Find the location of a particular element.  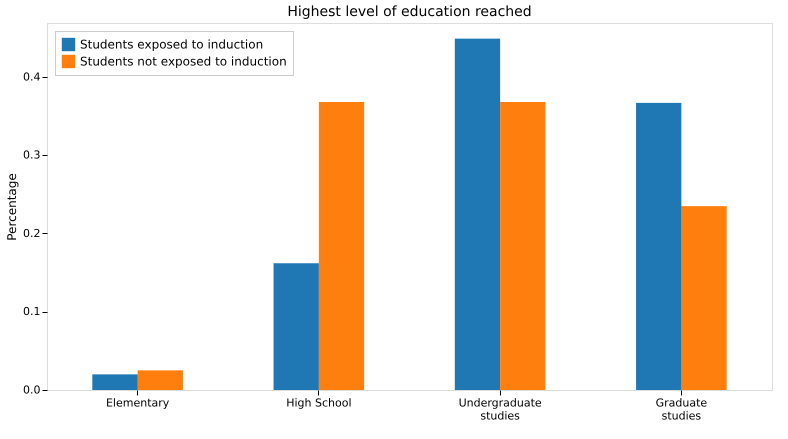

y-tick-label: 0.1 is located at coordinates (31, 311).